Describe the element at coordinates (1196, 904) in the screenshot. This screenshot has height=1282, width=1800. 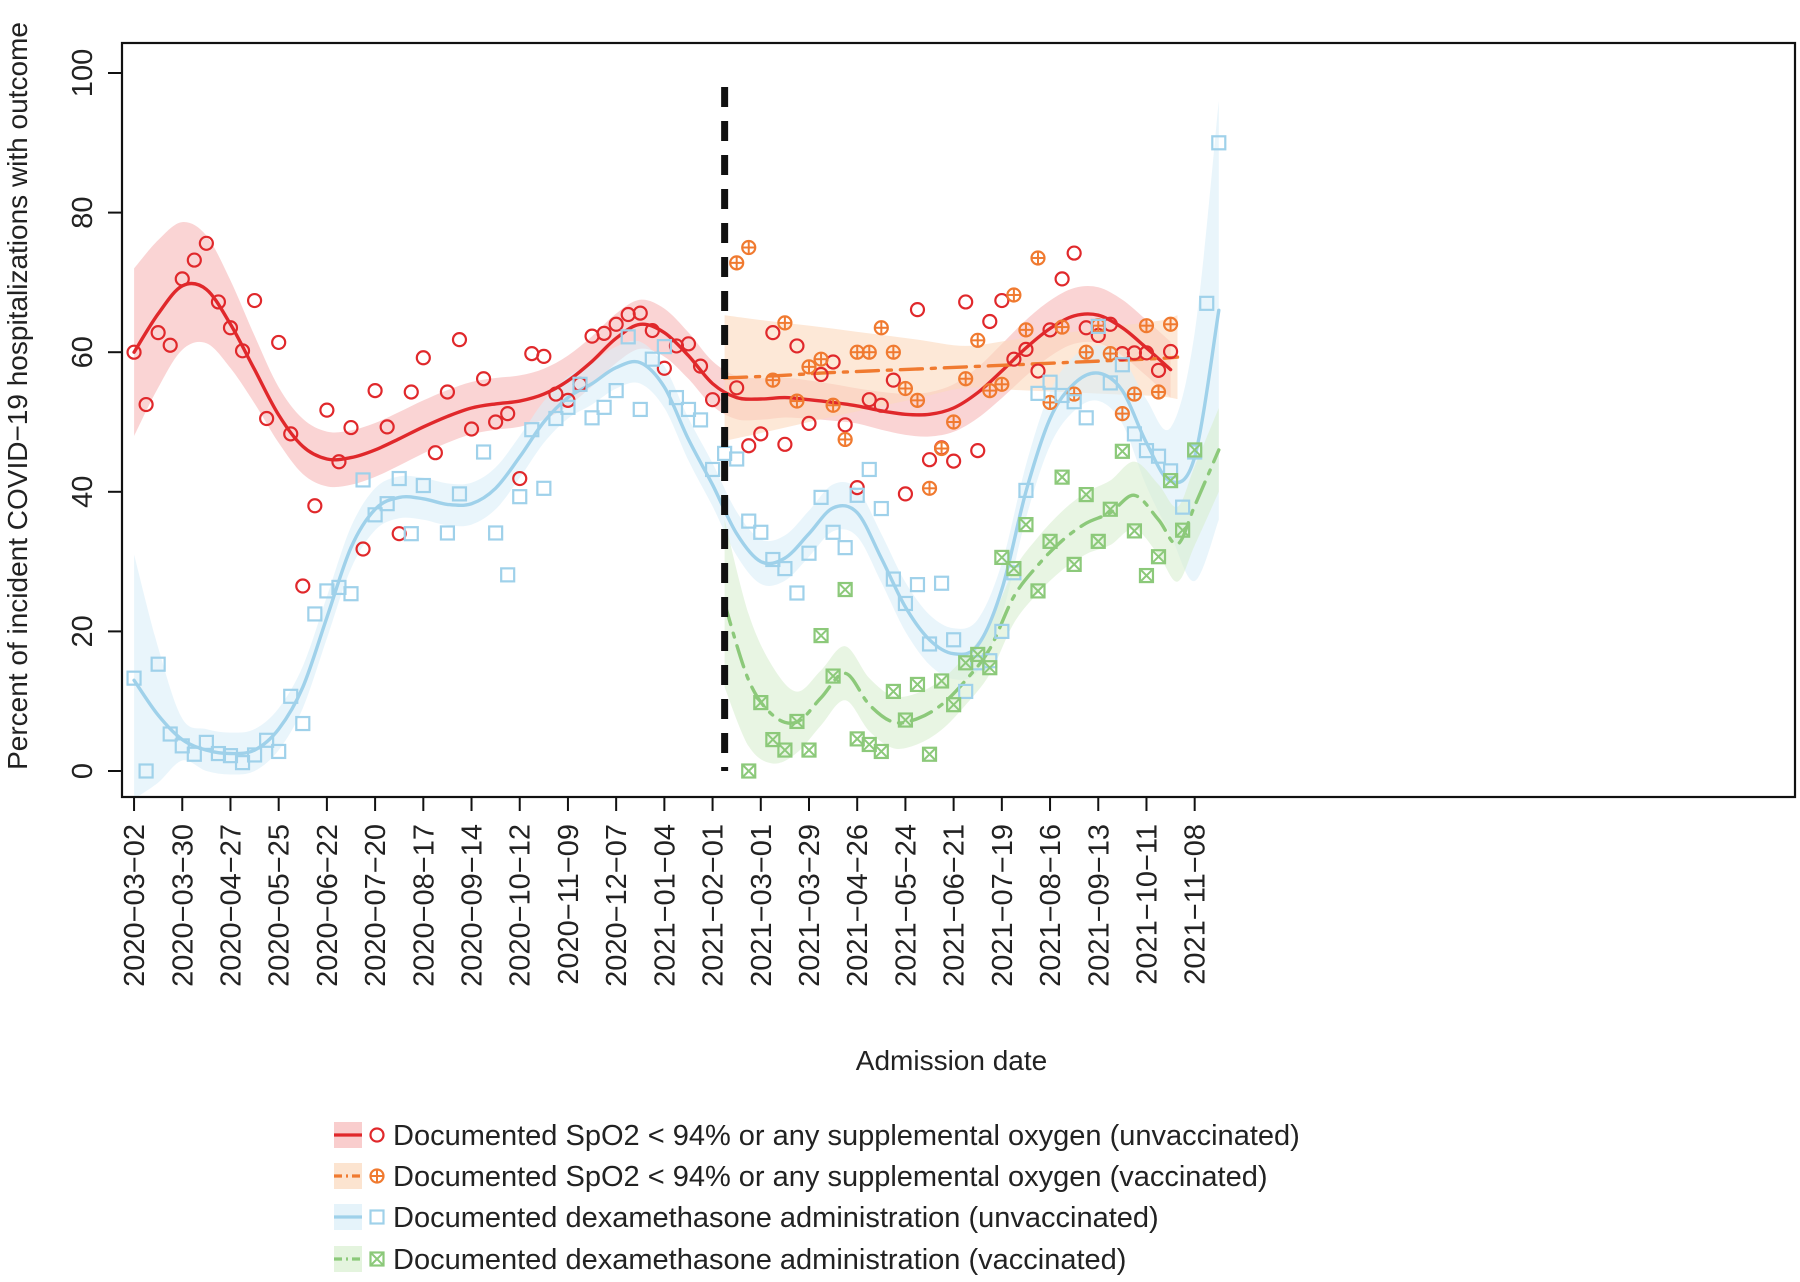
I see `x-tick-label: 2021−11−08` at that location.